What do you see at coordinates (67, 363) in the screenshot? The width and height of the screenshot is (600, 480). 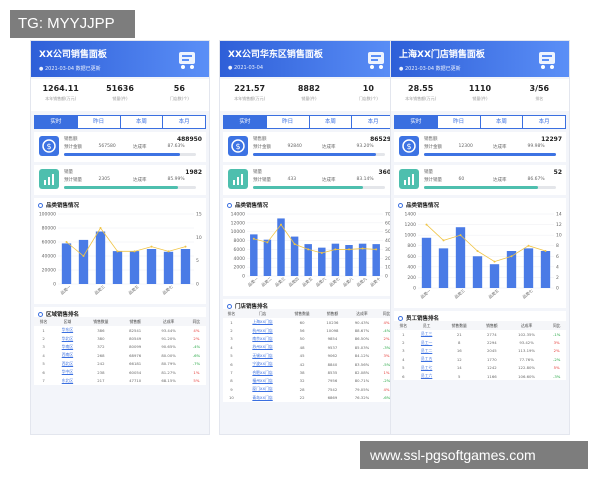 I see `table-cell: 西北区` at bounding box center [67, 363].